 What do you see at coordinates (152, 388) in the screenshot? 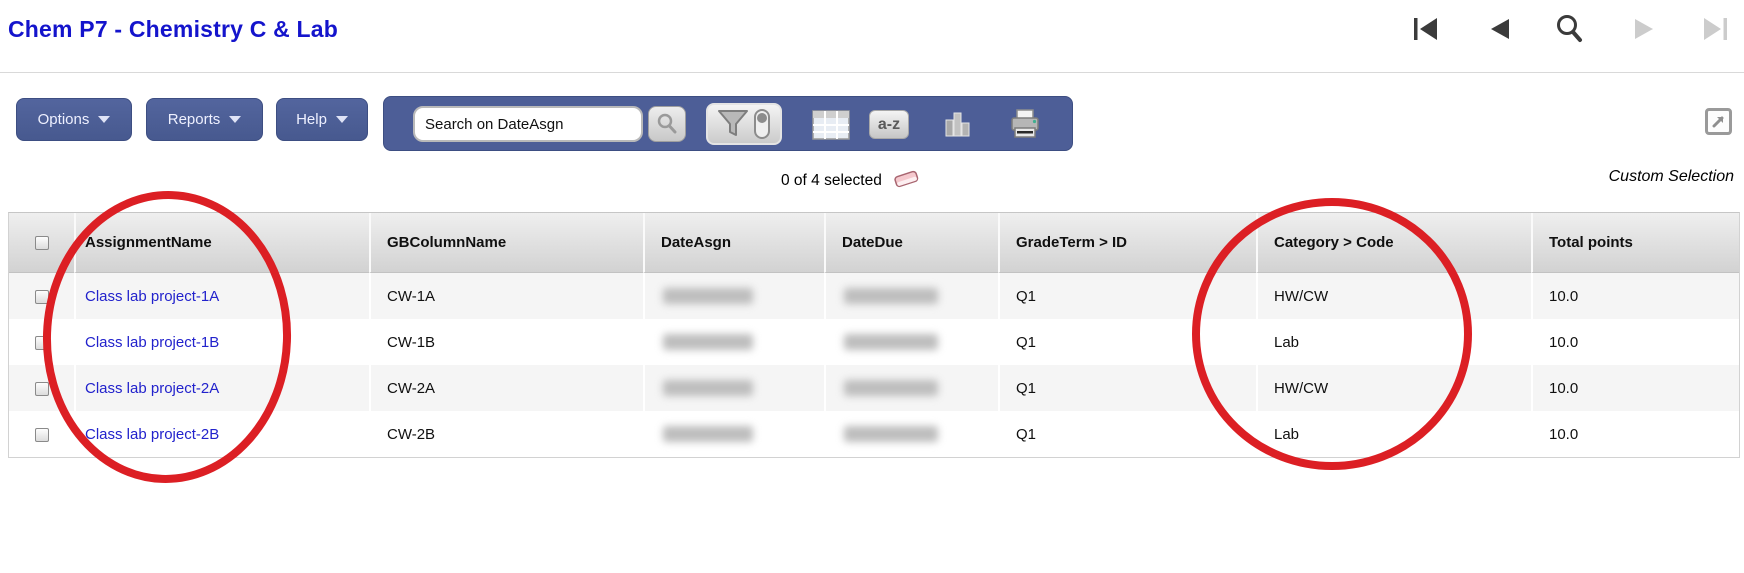
I see `assignment-name-link: Class lab project-2A` at bounding box center [152, 388].